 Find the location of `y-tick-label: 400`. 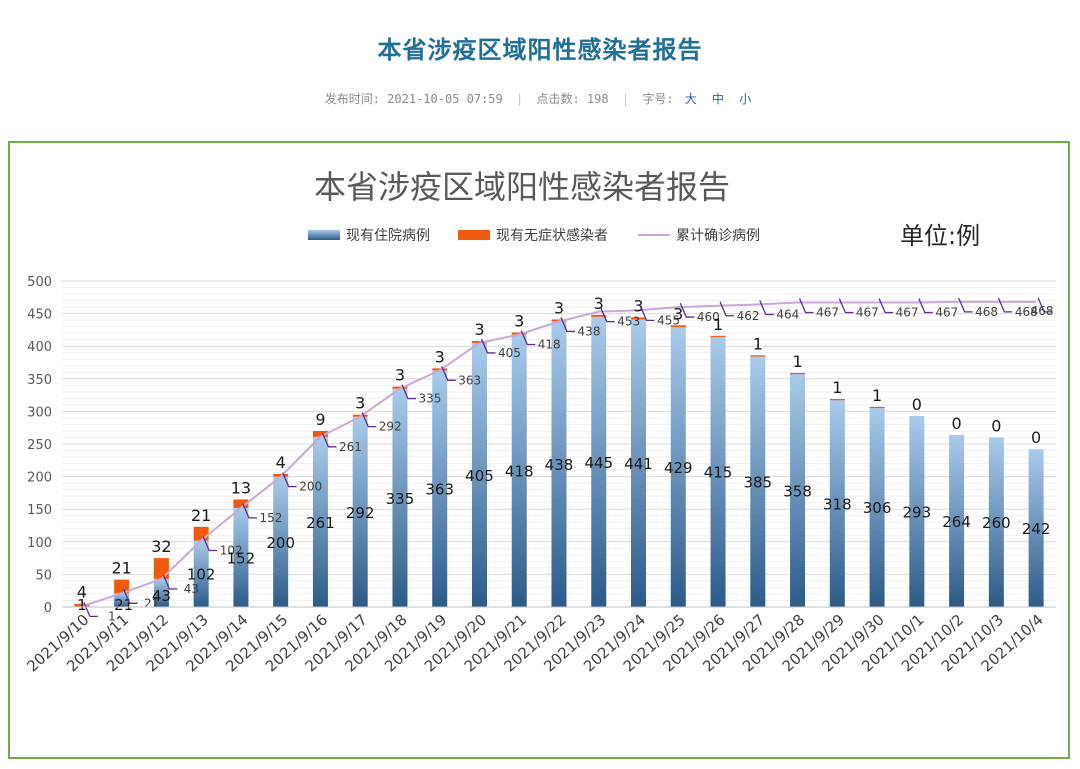

y-tick-label: 400 is located at coordinates (39, 347).